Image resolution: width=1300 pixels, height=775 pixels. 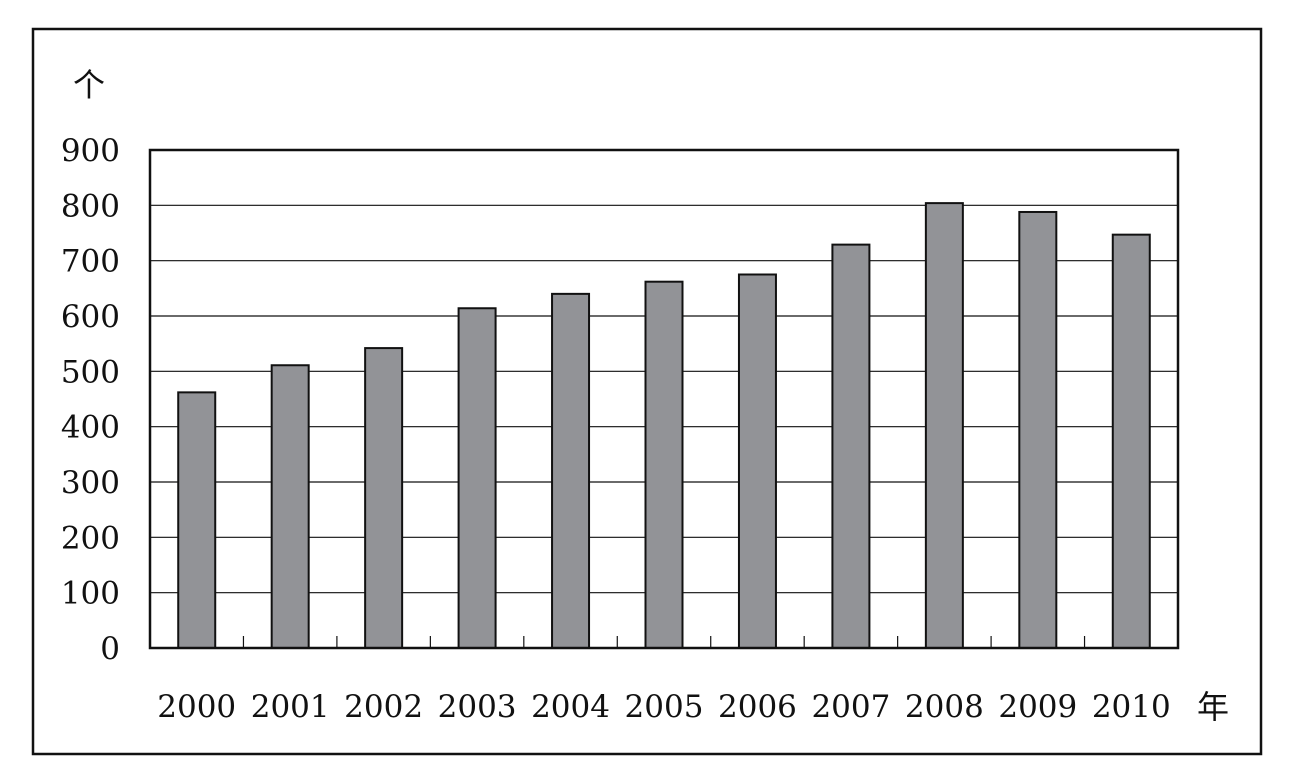 What do you see at coordinates (383, 707) in the screenshot?
I see `x-tick-label-2002: 2002` at bounding box center [383, 707].